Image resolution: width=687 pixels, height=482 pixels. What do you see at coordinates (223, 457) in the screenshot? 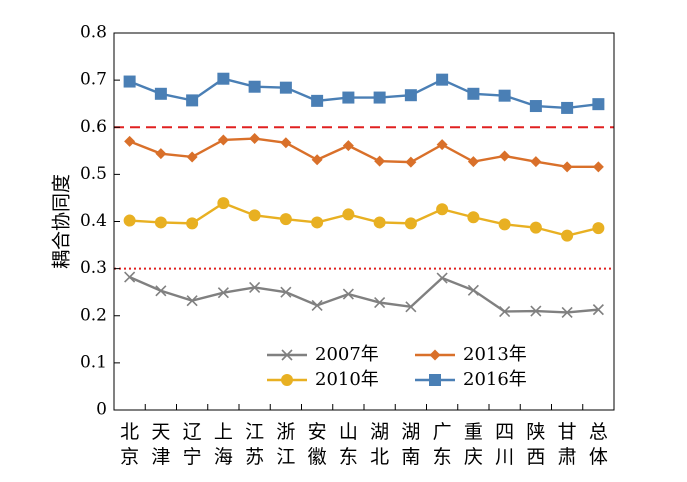
I see `x-tick-label-line: 海` at bounding box center [223, 457].